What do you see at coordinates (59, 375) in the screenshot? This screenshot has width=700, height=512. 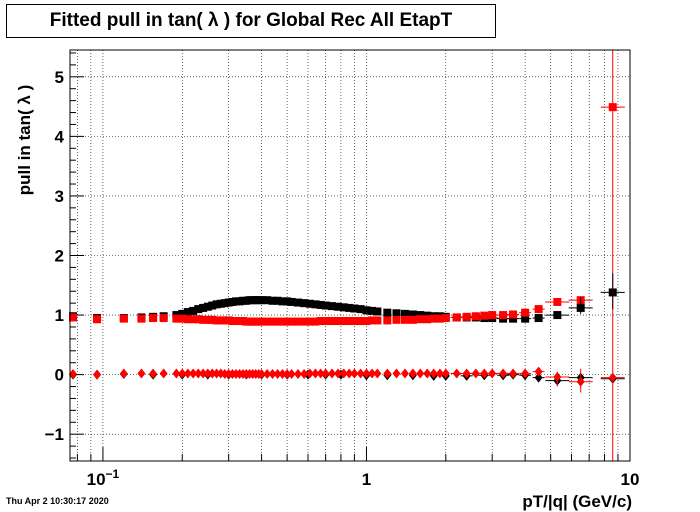 I see `y-tick-label: 0` at bounding box center [59, 375].